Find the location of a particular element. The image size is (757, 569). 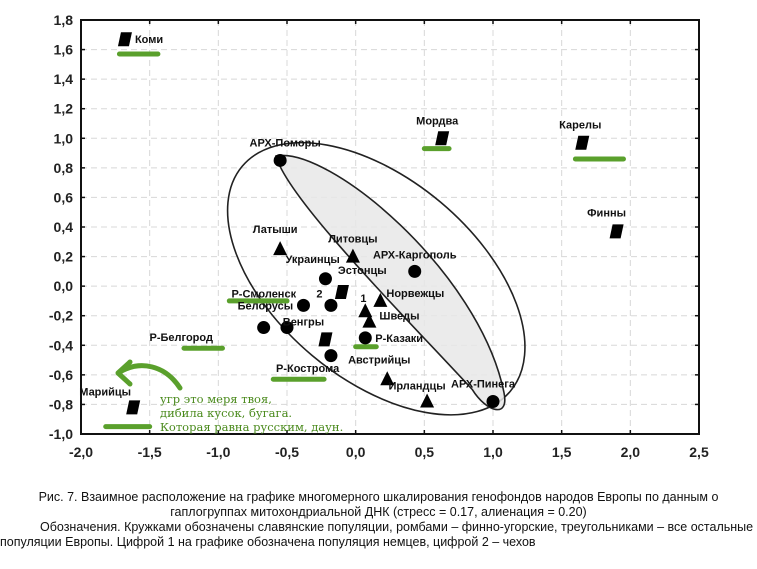

y-tick-label: 0,0 is located at coordinates (64, 286).